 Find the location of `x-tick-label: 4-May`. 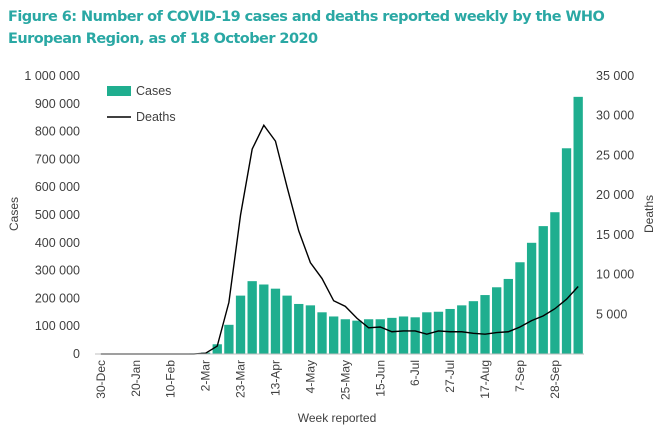

x-tick-label: 4-May is located at coordinates (310, 376).